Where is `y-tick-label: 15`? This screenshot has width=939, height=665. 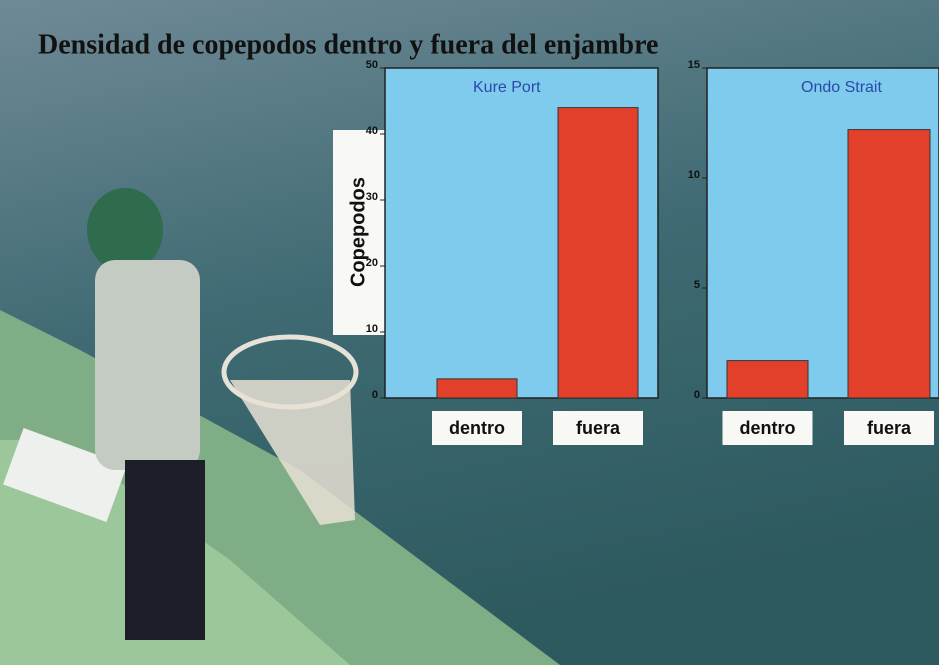
y-tick-label: 15 is located at coordinates (694, 65).